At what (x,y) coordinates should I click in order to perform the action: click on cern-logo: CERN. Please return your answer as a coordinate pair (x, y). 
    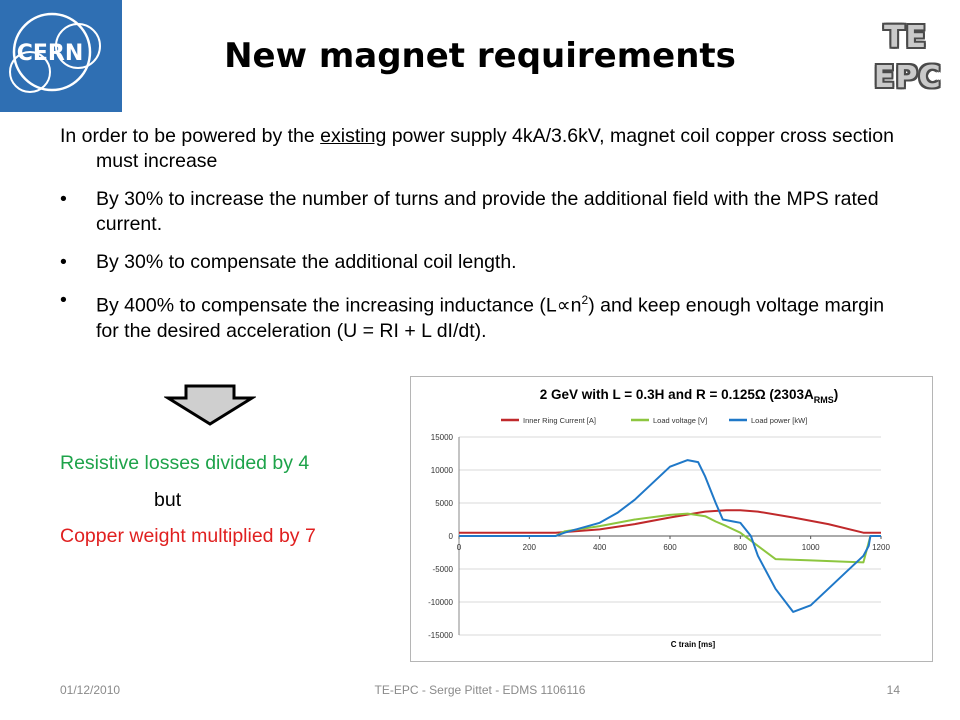
    Looking at the image, I should click on (61, 56).